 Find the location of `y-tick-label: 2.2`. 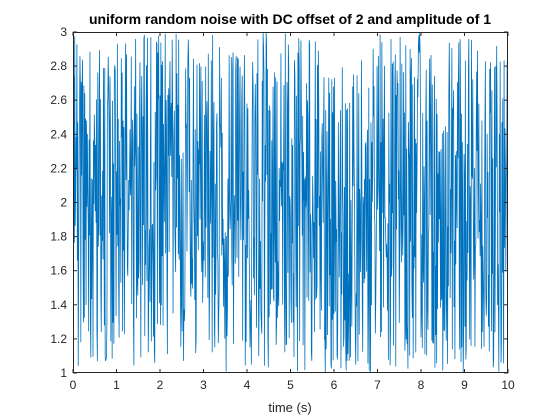

y-tick-label: 2.2 is located at coordinates (58, 168).